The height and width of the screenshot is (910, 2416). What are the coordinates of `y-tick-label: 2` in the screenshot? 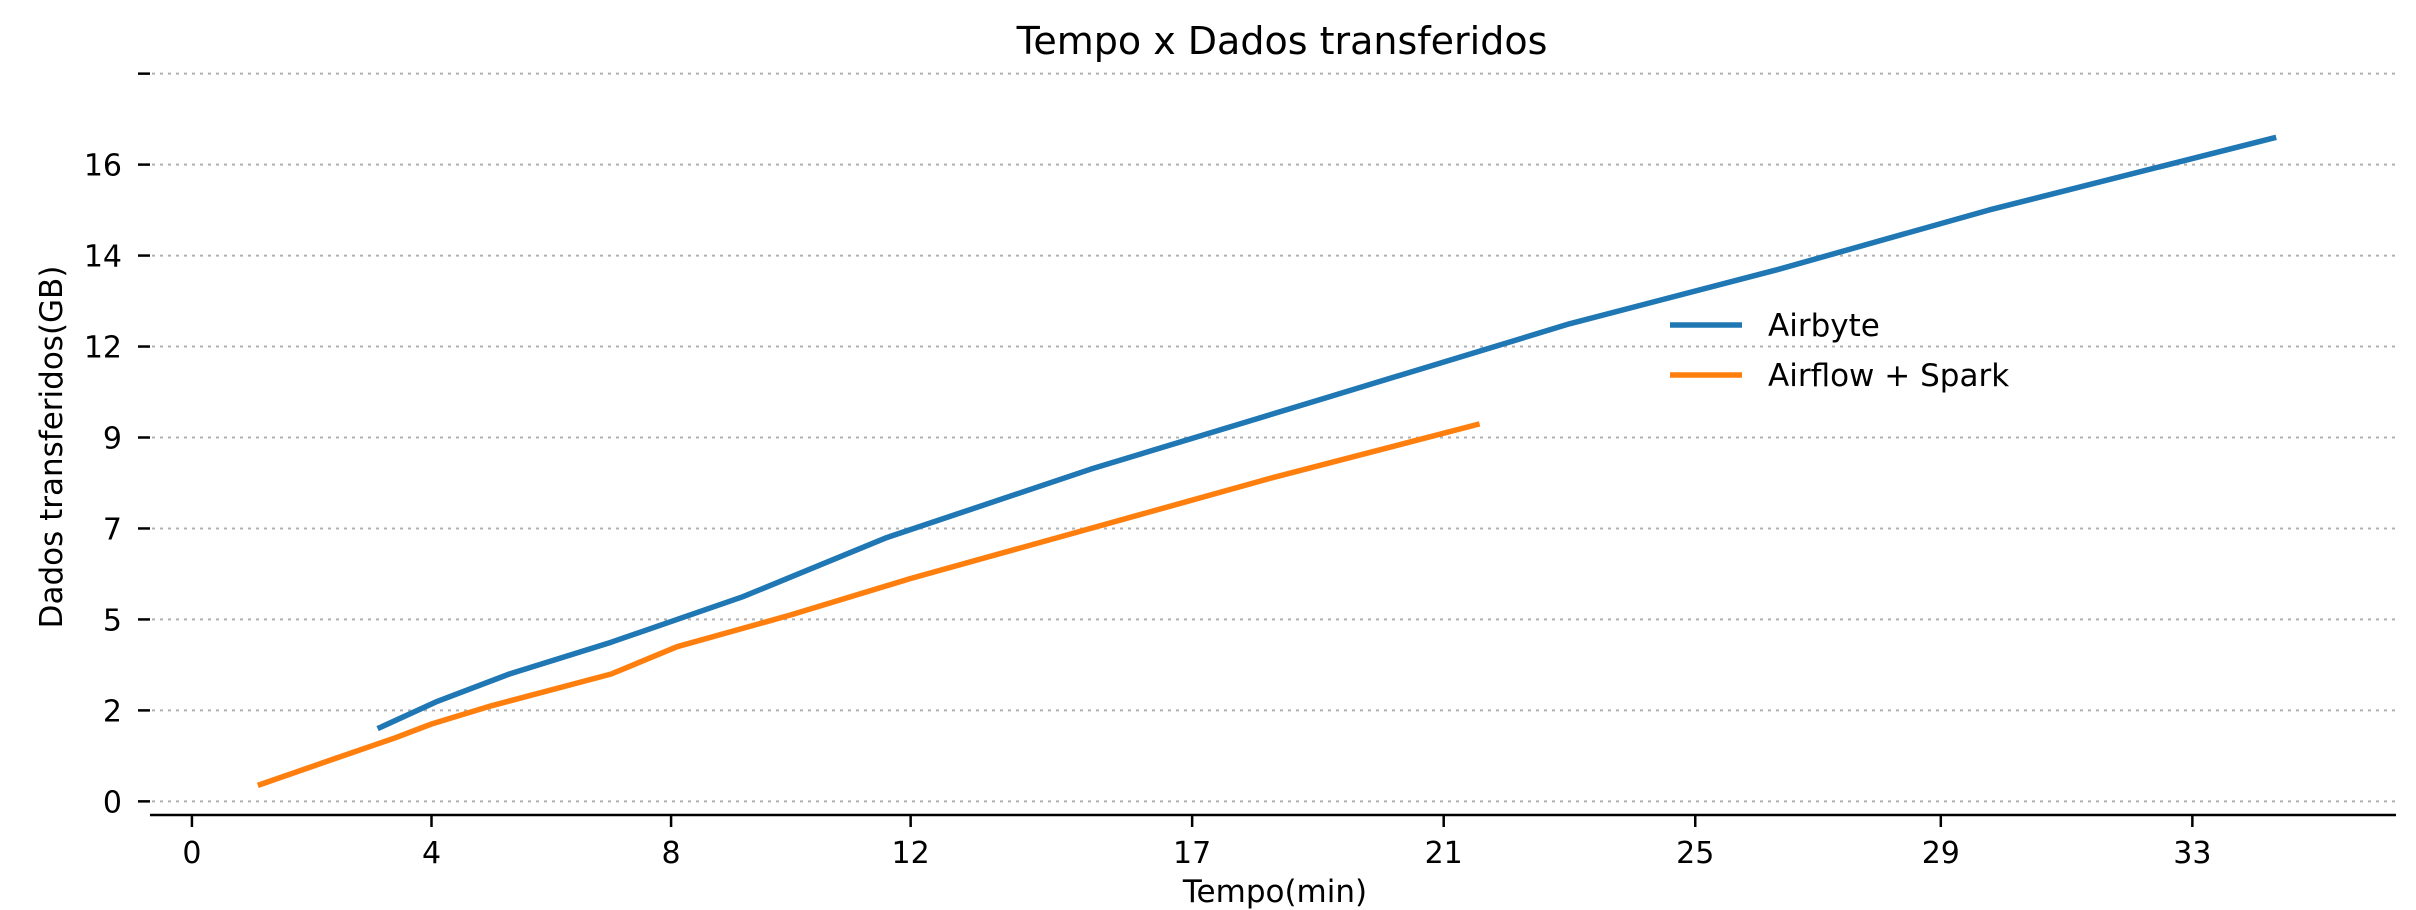 It's located at (112, 711).